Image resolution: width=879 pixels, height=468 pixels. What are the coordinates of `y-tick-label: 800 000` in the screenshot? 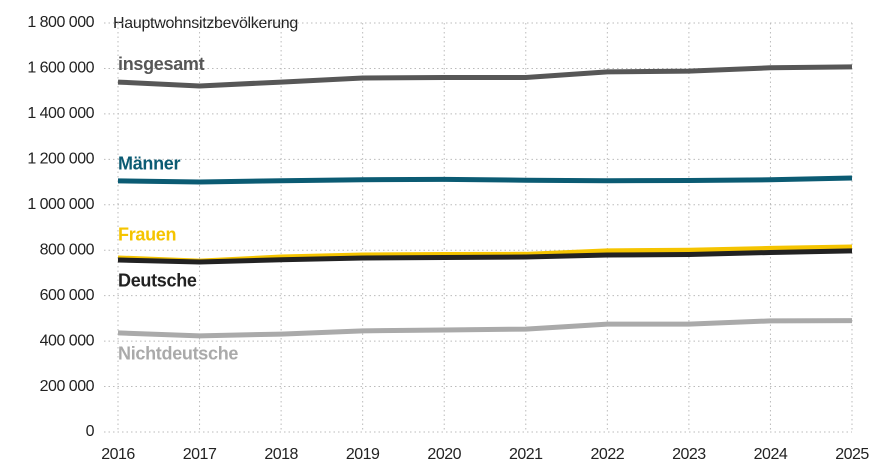 It's located at (67, 249).